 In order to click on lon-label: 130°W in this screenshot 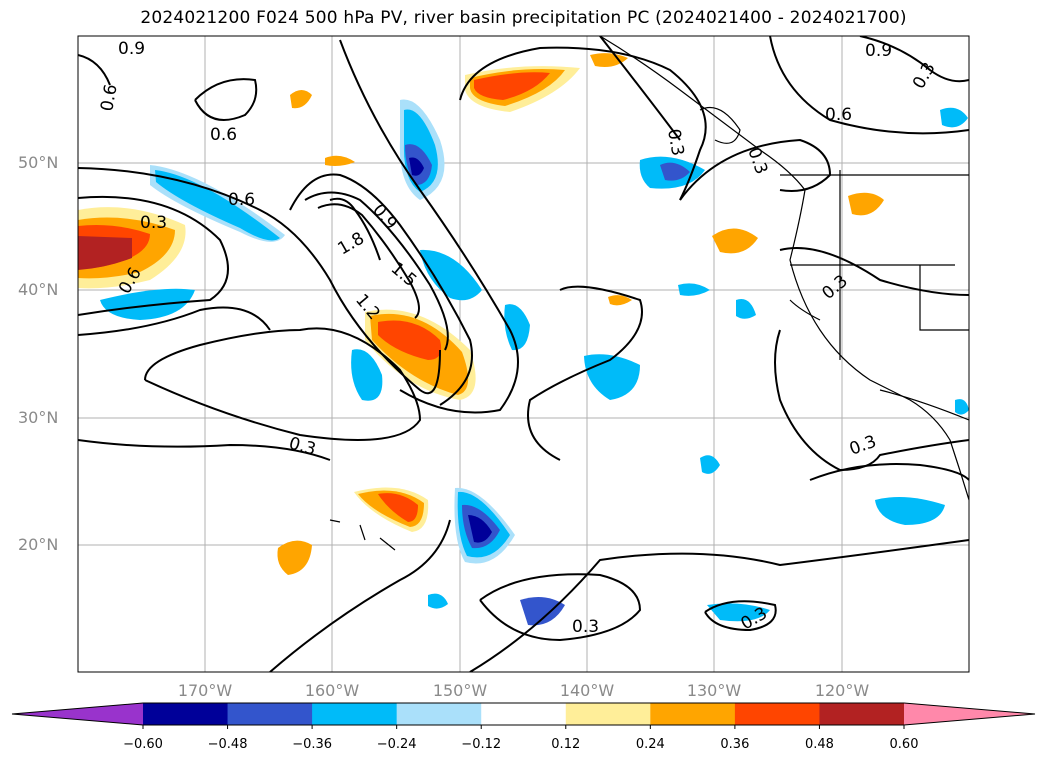, I will do `click(714, 690)`.